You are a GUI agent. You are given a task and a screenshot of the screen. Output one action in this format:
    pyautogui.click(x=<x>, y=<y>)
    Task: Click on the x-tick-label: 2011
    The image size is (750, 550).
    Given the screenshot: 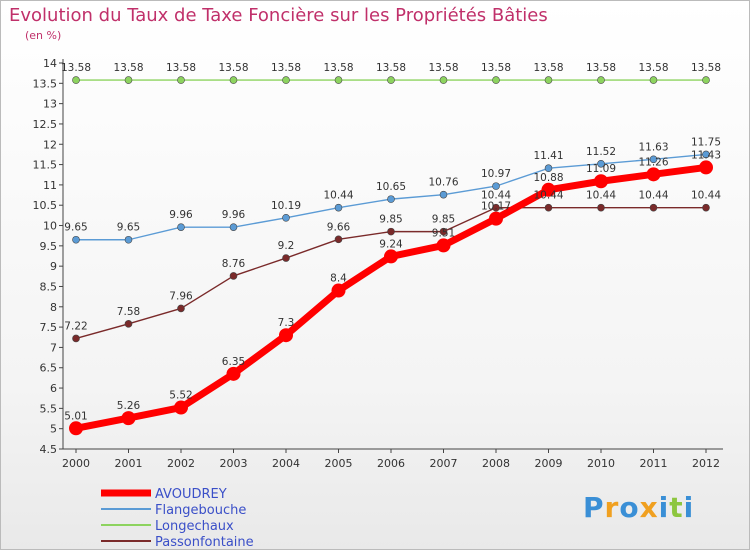 What is the action you would take?
    pyautogui.click(x=654, y=463)
    